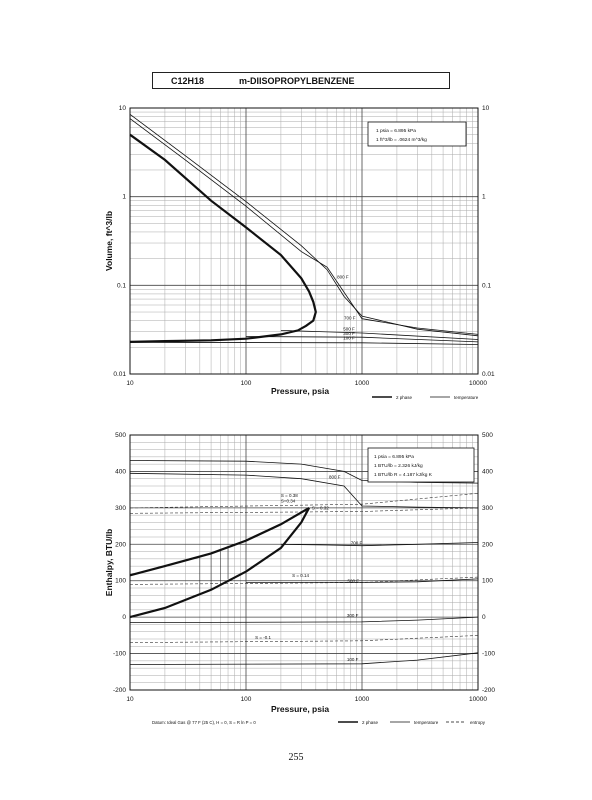 The height and width of the screenshot is (800, 592). I want to click on y-tick-label-right: 10, so click(486, 108).